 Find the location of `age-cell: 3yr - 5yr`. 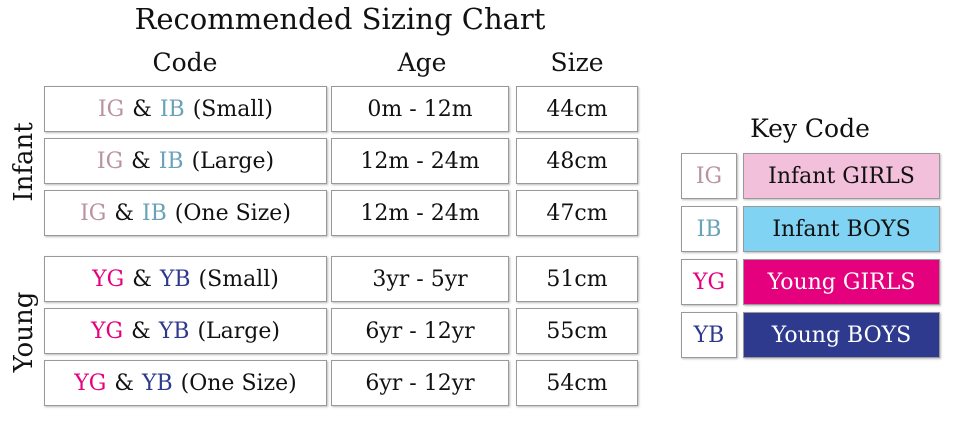

age-cell: 3yr - 5yr is located at coordinates (420, 279).